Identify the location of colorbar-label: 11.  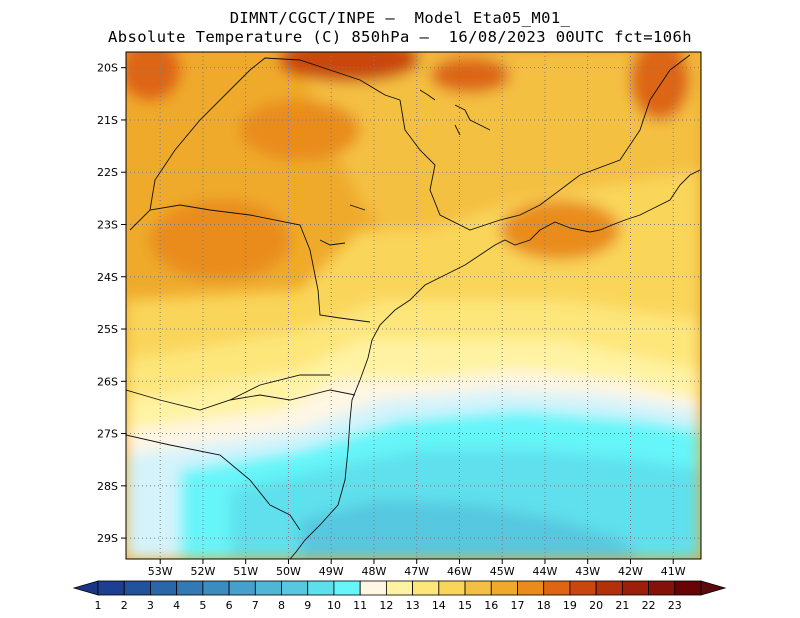
(360, 605).